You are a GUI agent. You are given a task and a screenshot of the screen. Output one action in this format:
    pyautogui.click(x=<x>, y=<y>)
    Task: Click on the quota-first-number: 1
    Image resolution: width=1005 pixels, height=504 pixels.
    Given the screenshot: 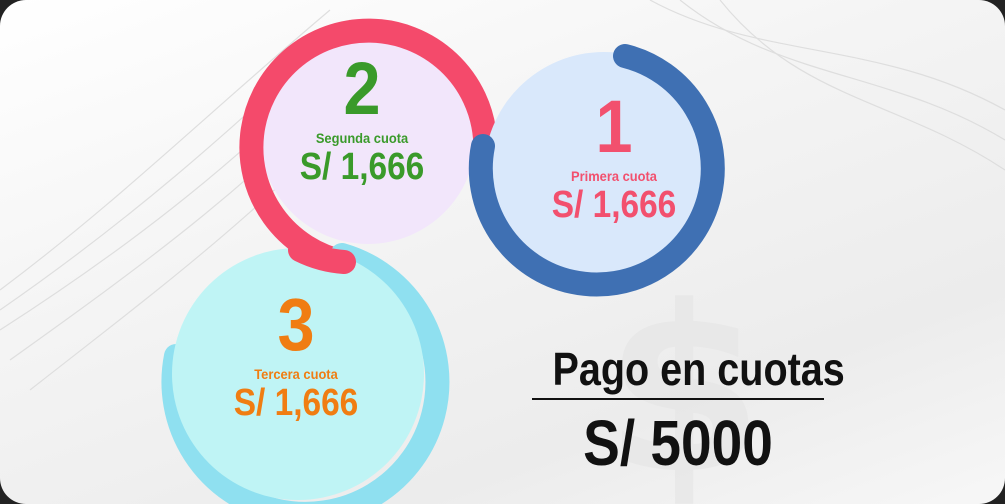 What is the action you would take?
    pyautogui.click(x=614, y=126)
    